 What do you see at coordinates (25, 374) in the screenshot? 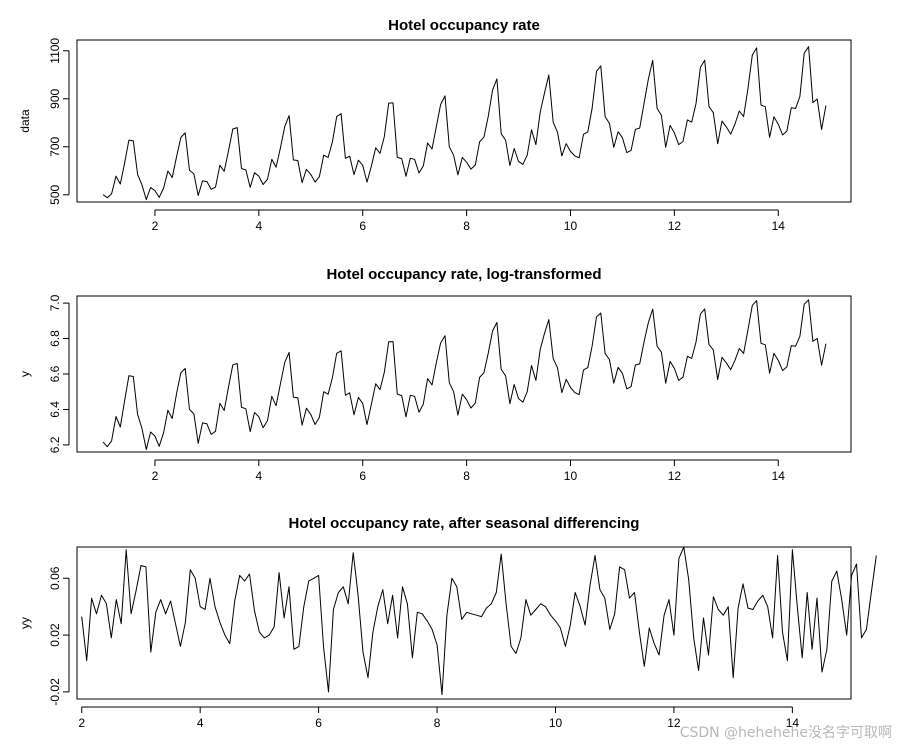
I see `y-axis-label: y` at bounding box center [25, 374].